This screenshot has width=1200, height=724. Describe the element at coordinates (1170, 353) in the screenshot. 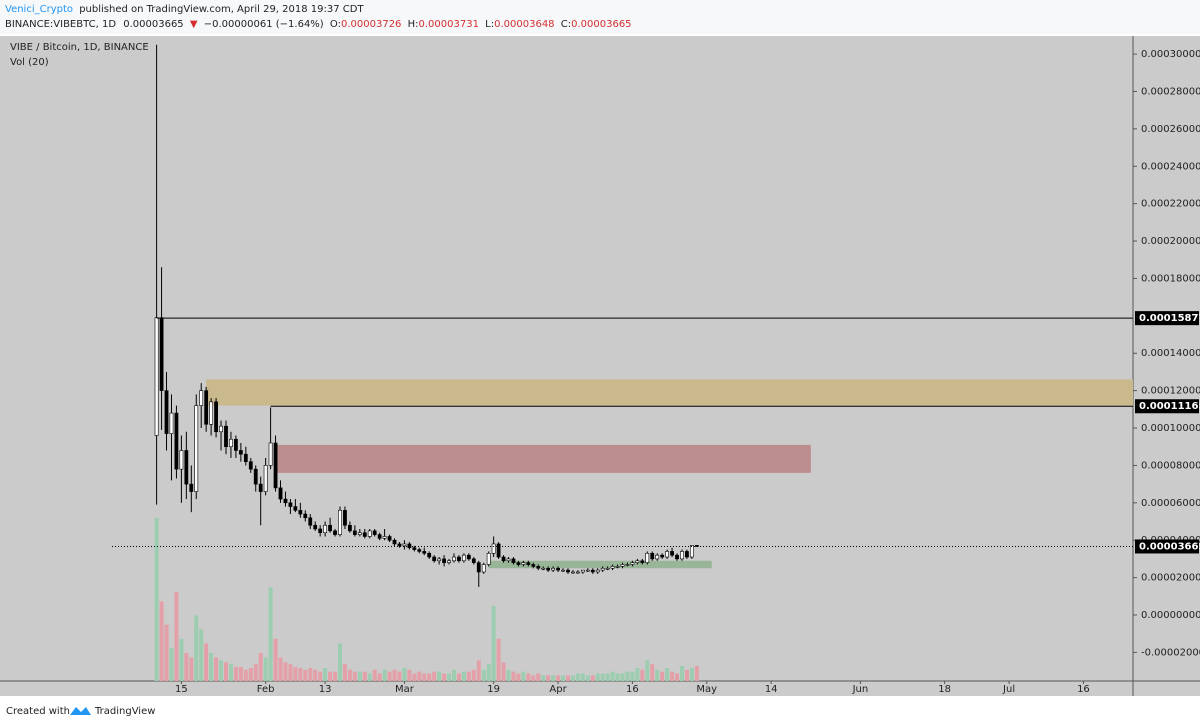

I see `y-tick-label: 0.00014000` at that location.